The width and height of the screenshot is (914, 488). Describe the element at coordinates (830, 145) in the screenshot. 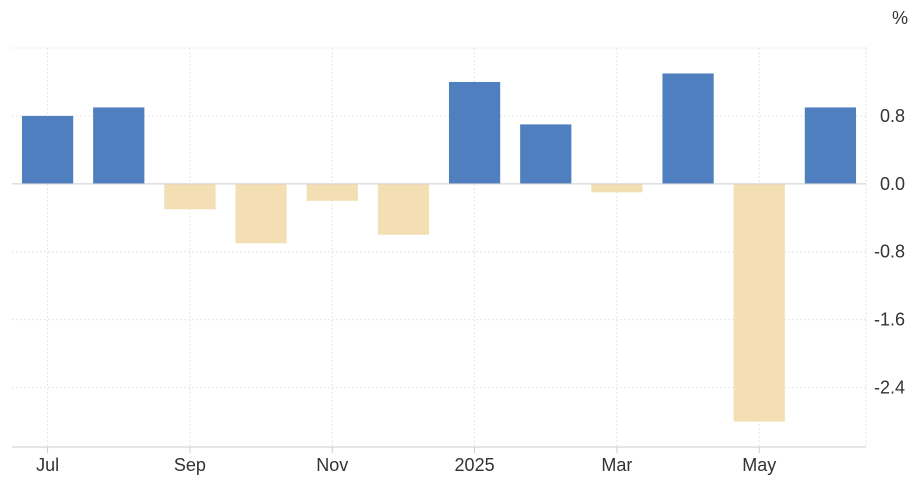

I see `bar-jun-2025` at that location.